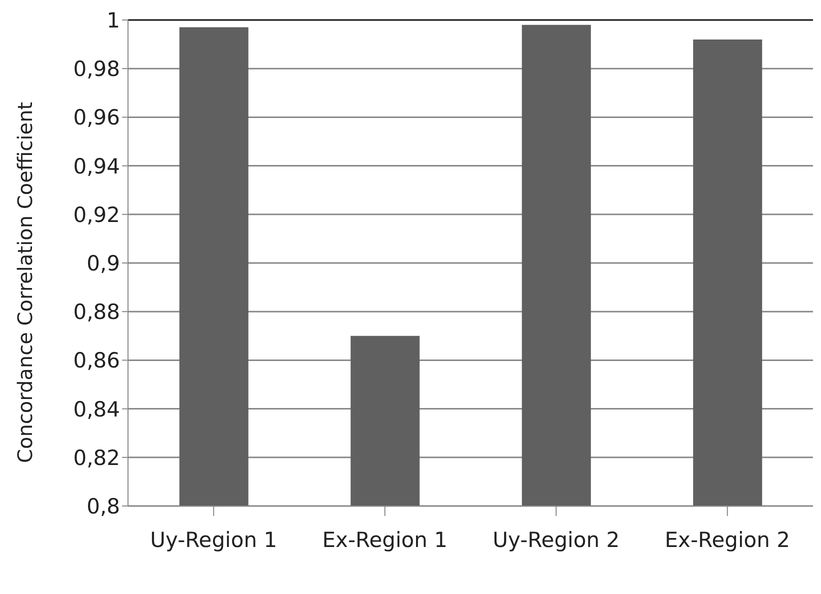  Describe the element at coordinates (96, 118) in the screenshot. I see `y-tick-label: 0,96` at that location.